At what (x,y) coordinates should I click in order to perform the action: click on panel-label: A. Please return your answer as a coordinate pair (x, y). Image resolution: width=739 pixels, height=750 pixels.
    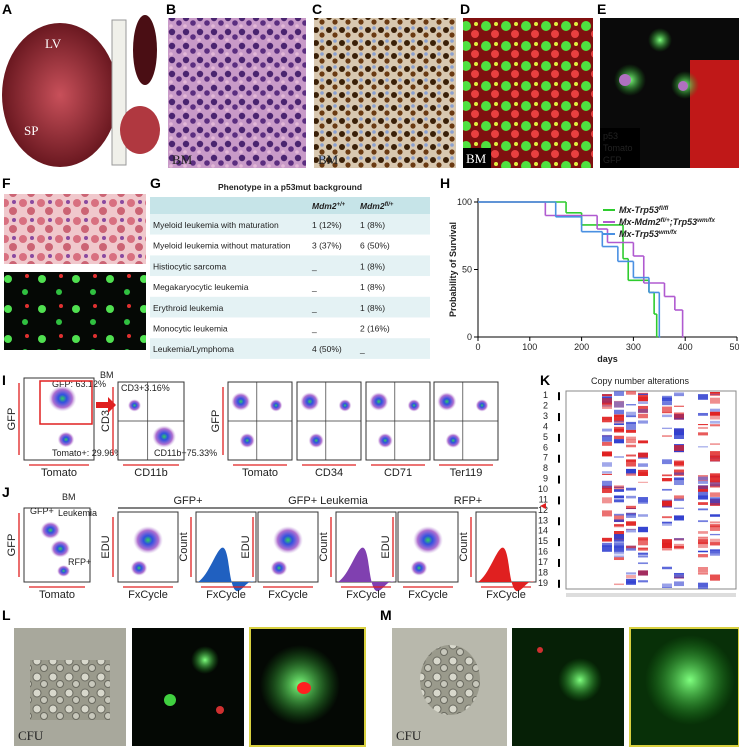
    Looking at the image, I should click on (7, 9).